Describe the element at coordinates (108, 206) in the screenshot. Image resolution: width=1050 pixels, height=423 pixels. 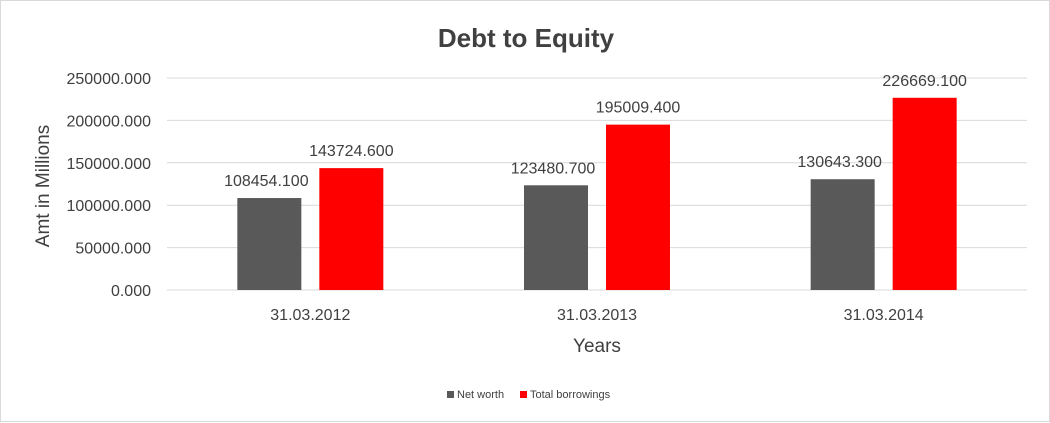
I see `y-tick-label: 100000.000` at that location.